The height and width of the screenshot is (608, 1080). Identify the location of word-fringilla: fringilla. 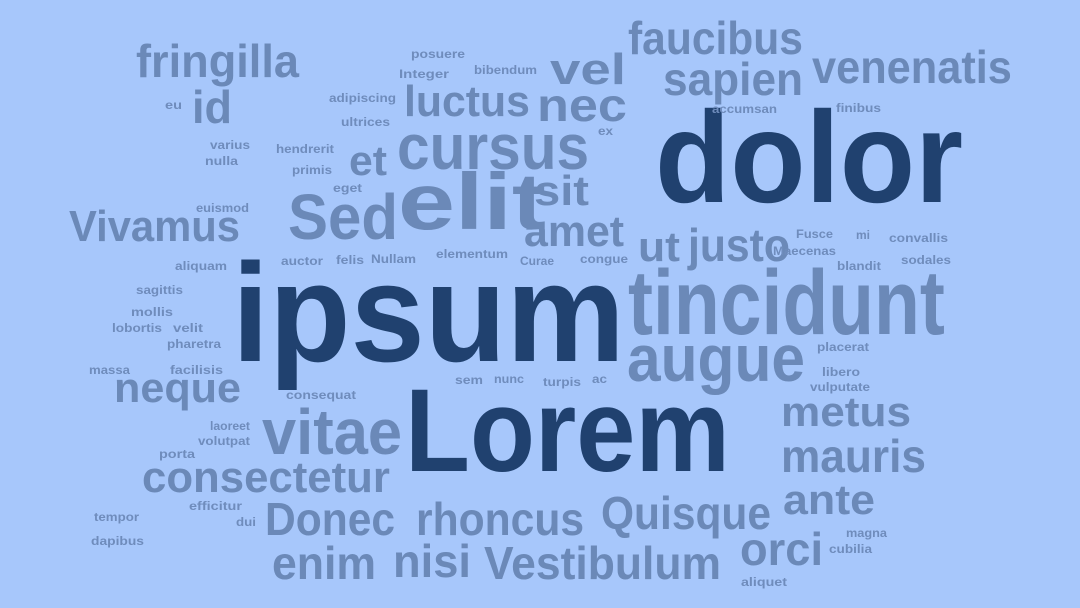
(217, 61).